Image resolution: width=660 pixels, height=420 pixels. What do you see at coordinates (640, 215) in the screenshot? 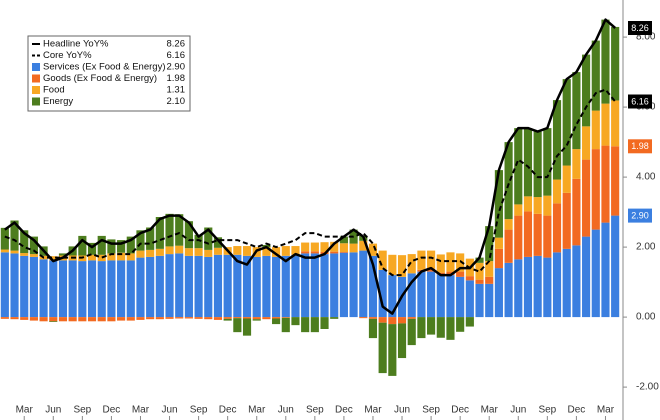
I see `value-tag-label: 2.90` at bounding box center [640, 215].